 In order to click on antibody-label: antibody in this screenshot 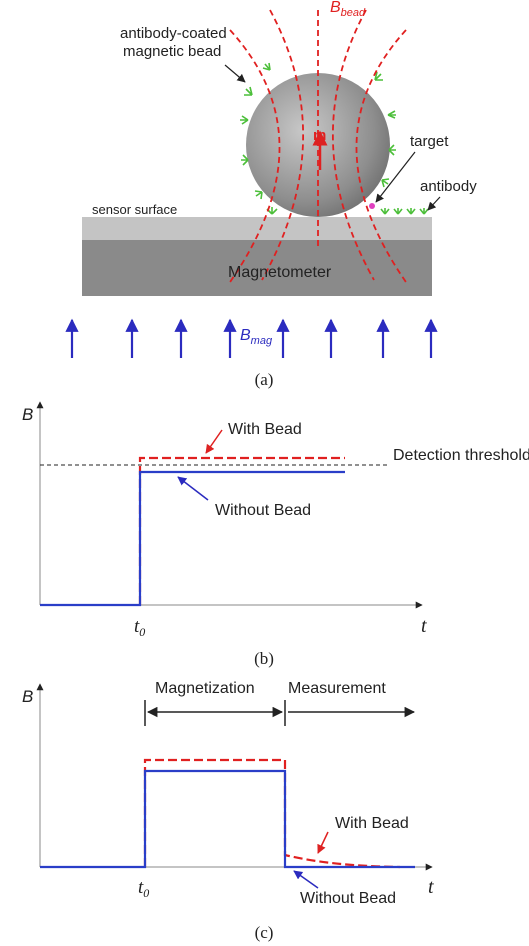, I will do `click(448, 186)`.